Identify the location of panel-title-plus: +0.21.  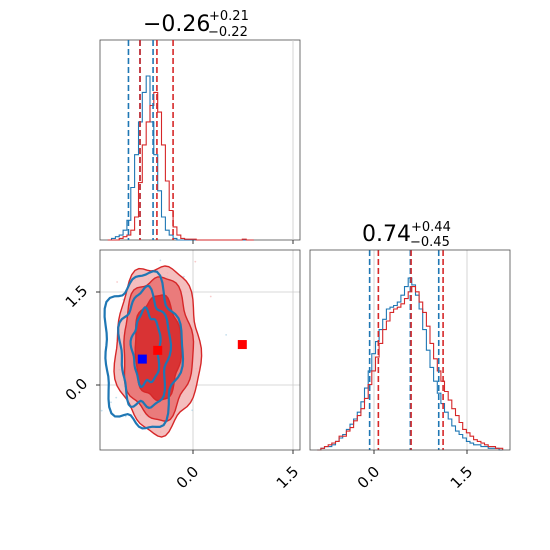
(229, 16).